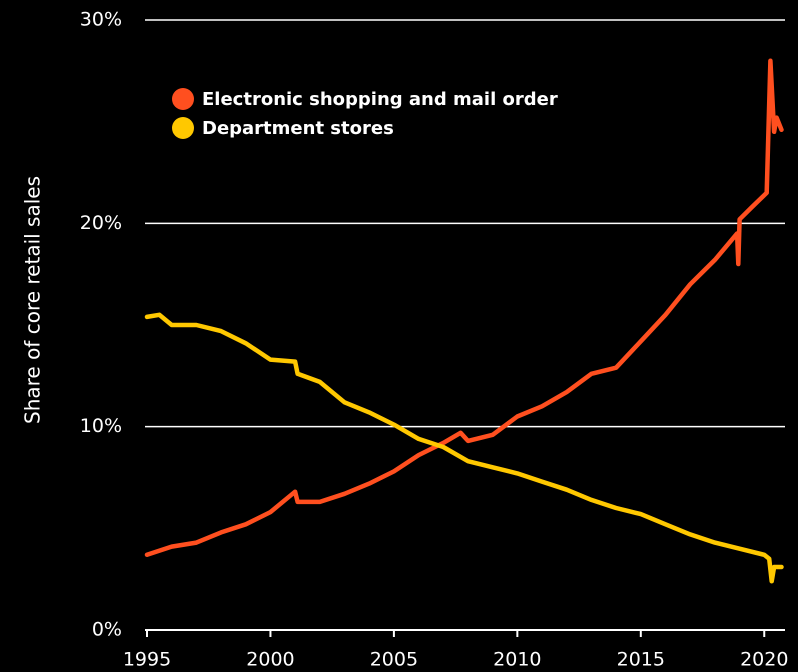  Describe the element at coordinates (101, 223) in the screenshot. I see `y-tick-label: 20%` at that location.